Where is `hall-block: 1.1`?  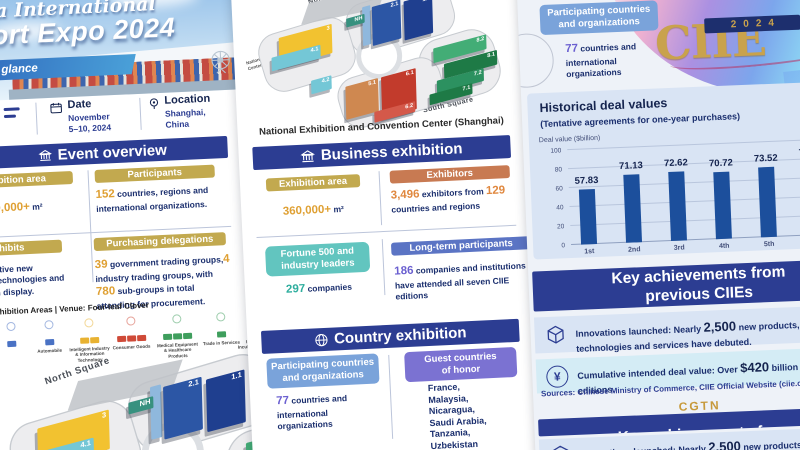 hall-block: 1.1 is located at coordinates (225, 401).